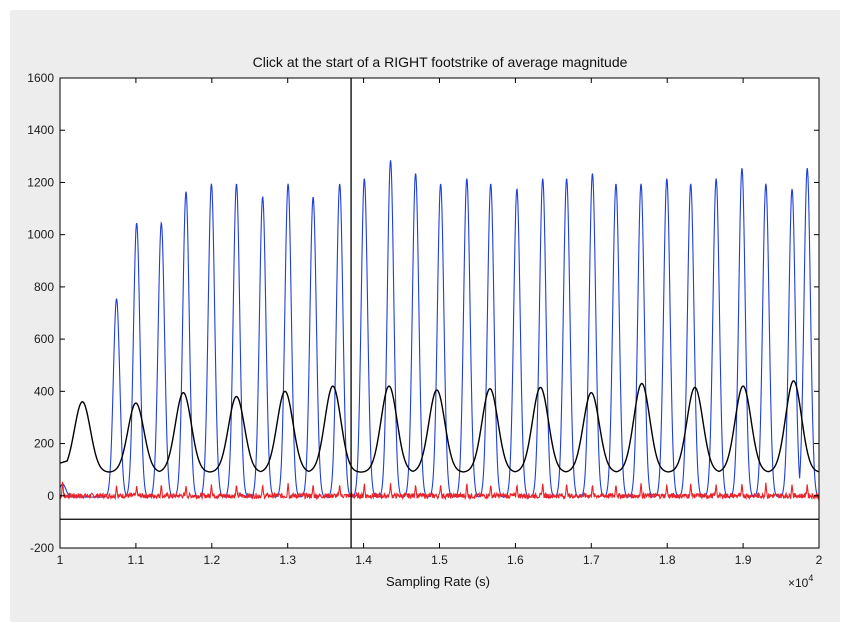  I want to click on x-tick-label: 1.9, so click(743, 560).